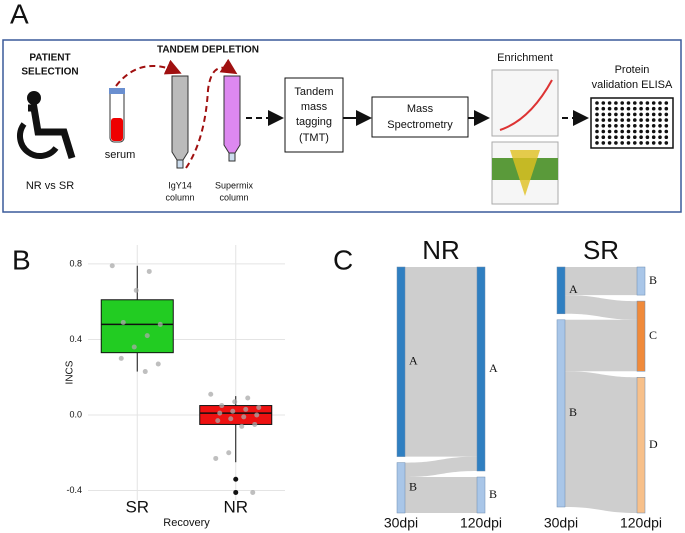 This screenshot has width=685, height=533. Describe the element at coordinates (233, 197) in the screenshot. I see `text: column` at that location.